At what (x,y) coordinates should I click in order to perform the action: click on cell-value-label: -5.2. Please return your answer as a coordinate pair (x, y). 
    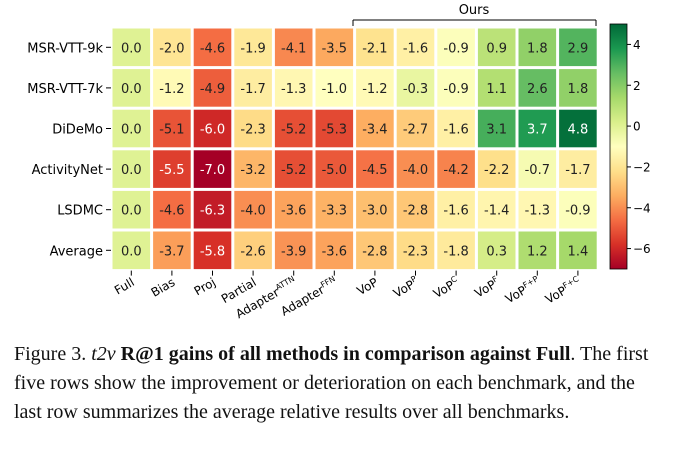
    Looking at the image, I should click on (293, 170).